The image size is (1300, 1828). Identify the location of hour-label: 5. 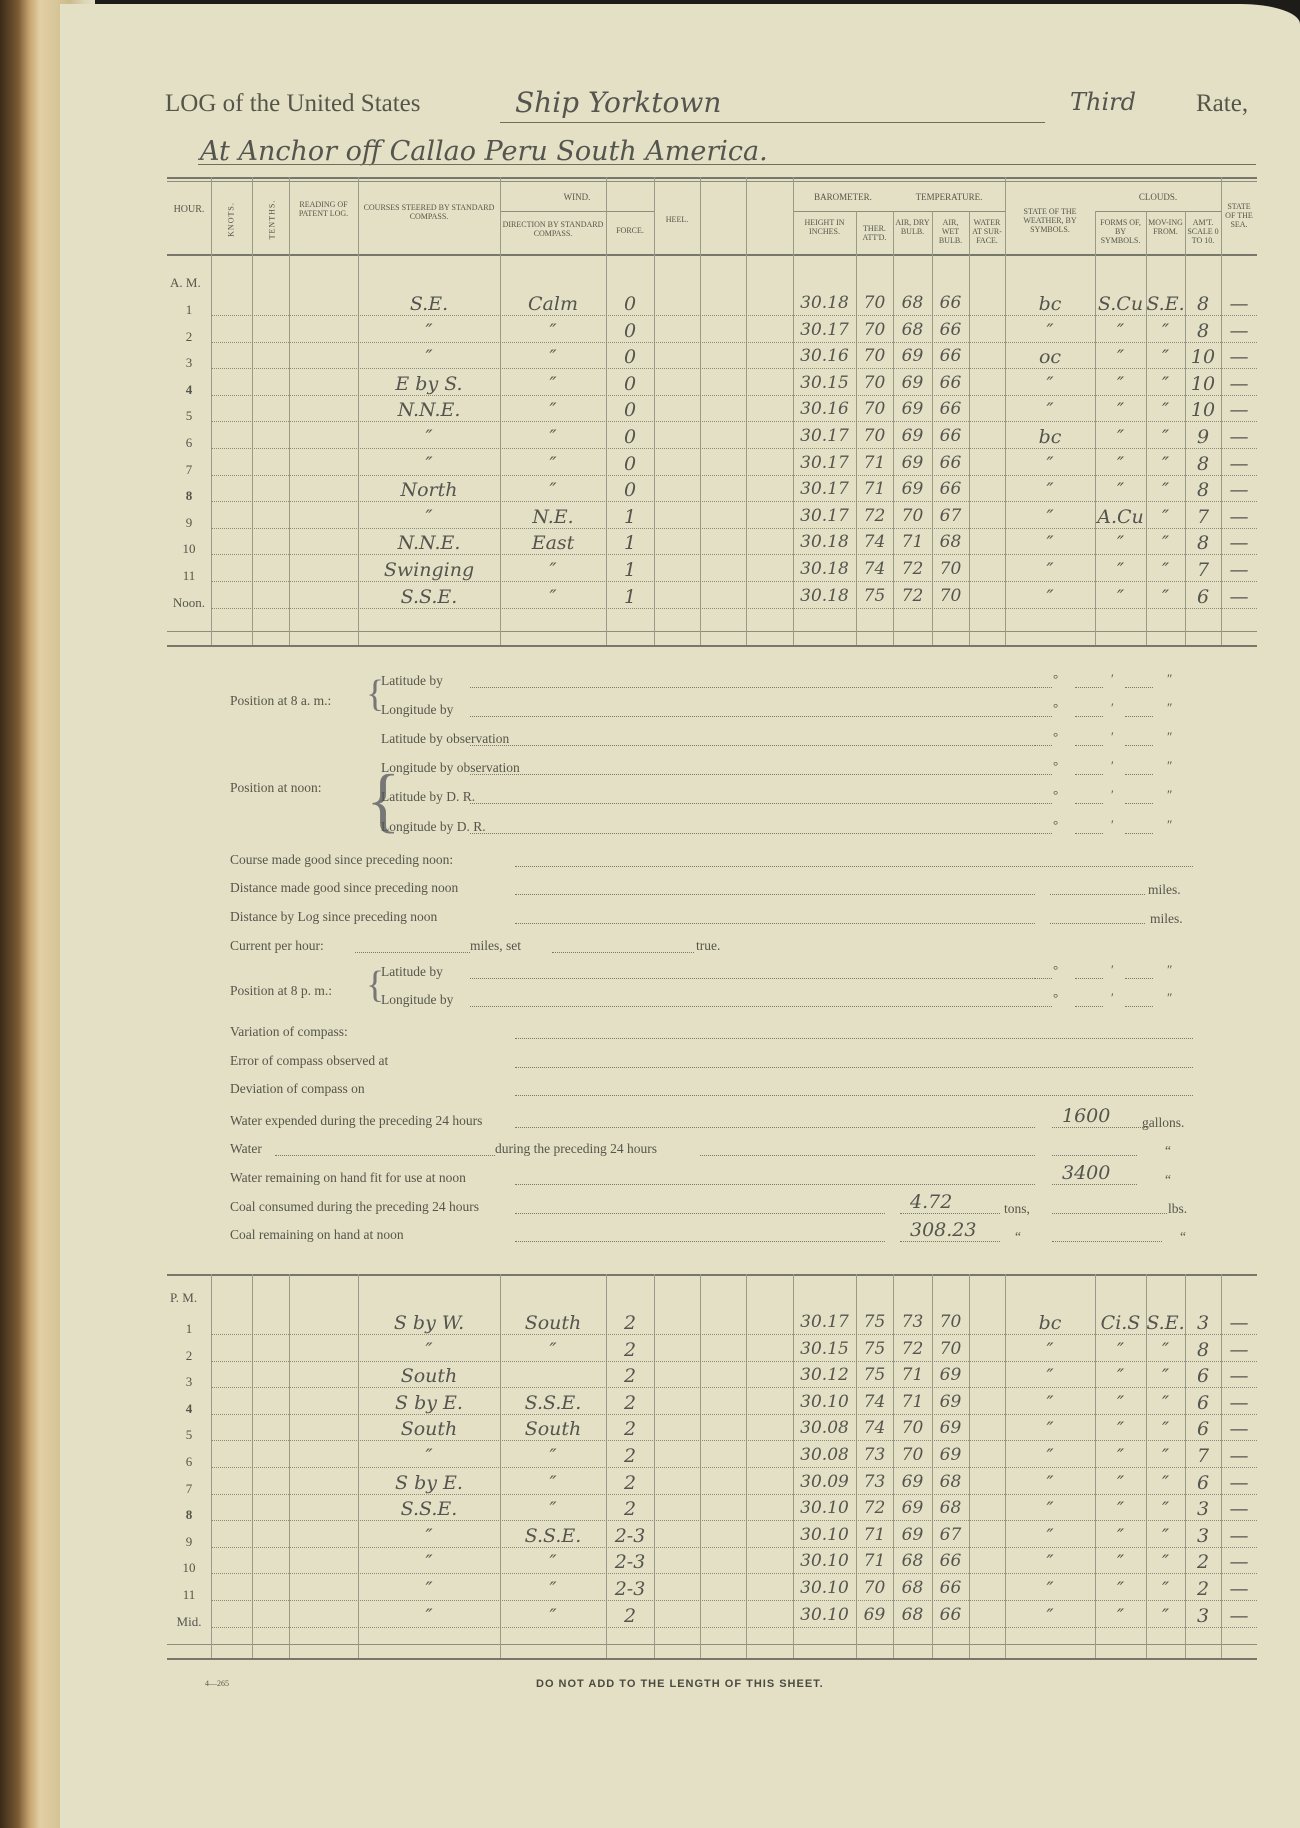
(189, 416).